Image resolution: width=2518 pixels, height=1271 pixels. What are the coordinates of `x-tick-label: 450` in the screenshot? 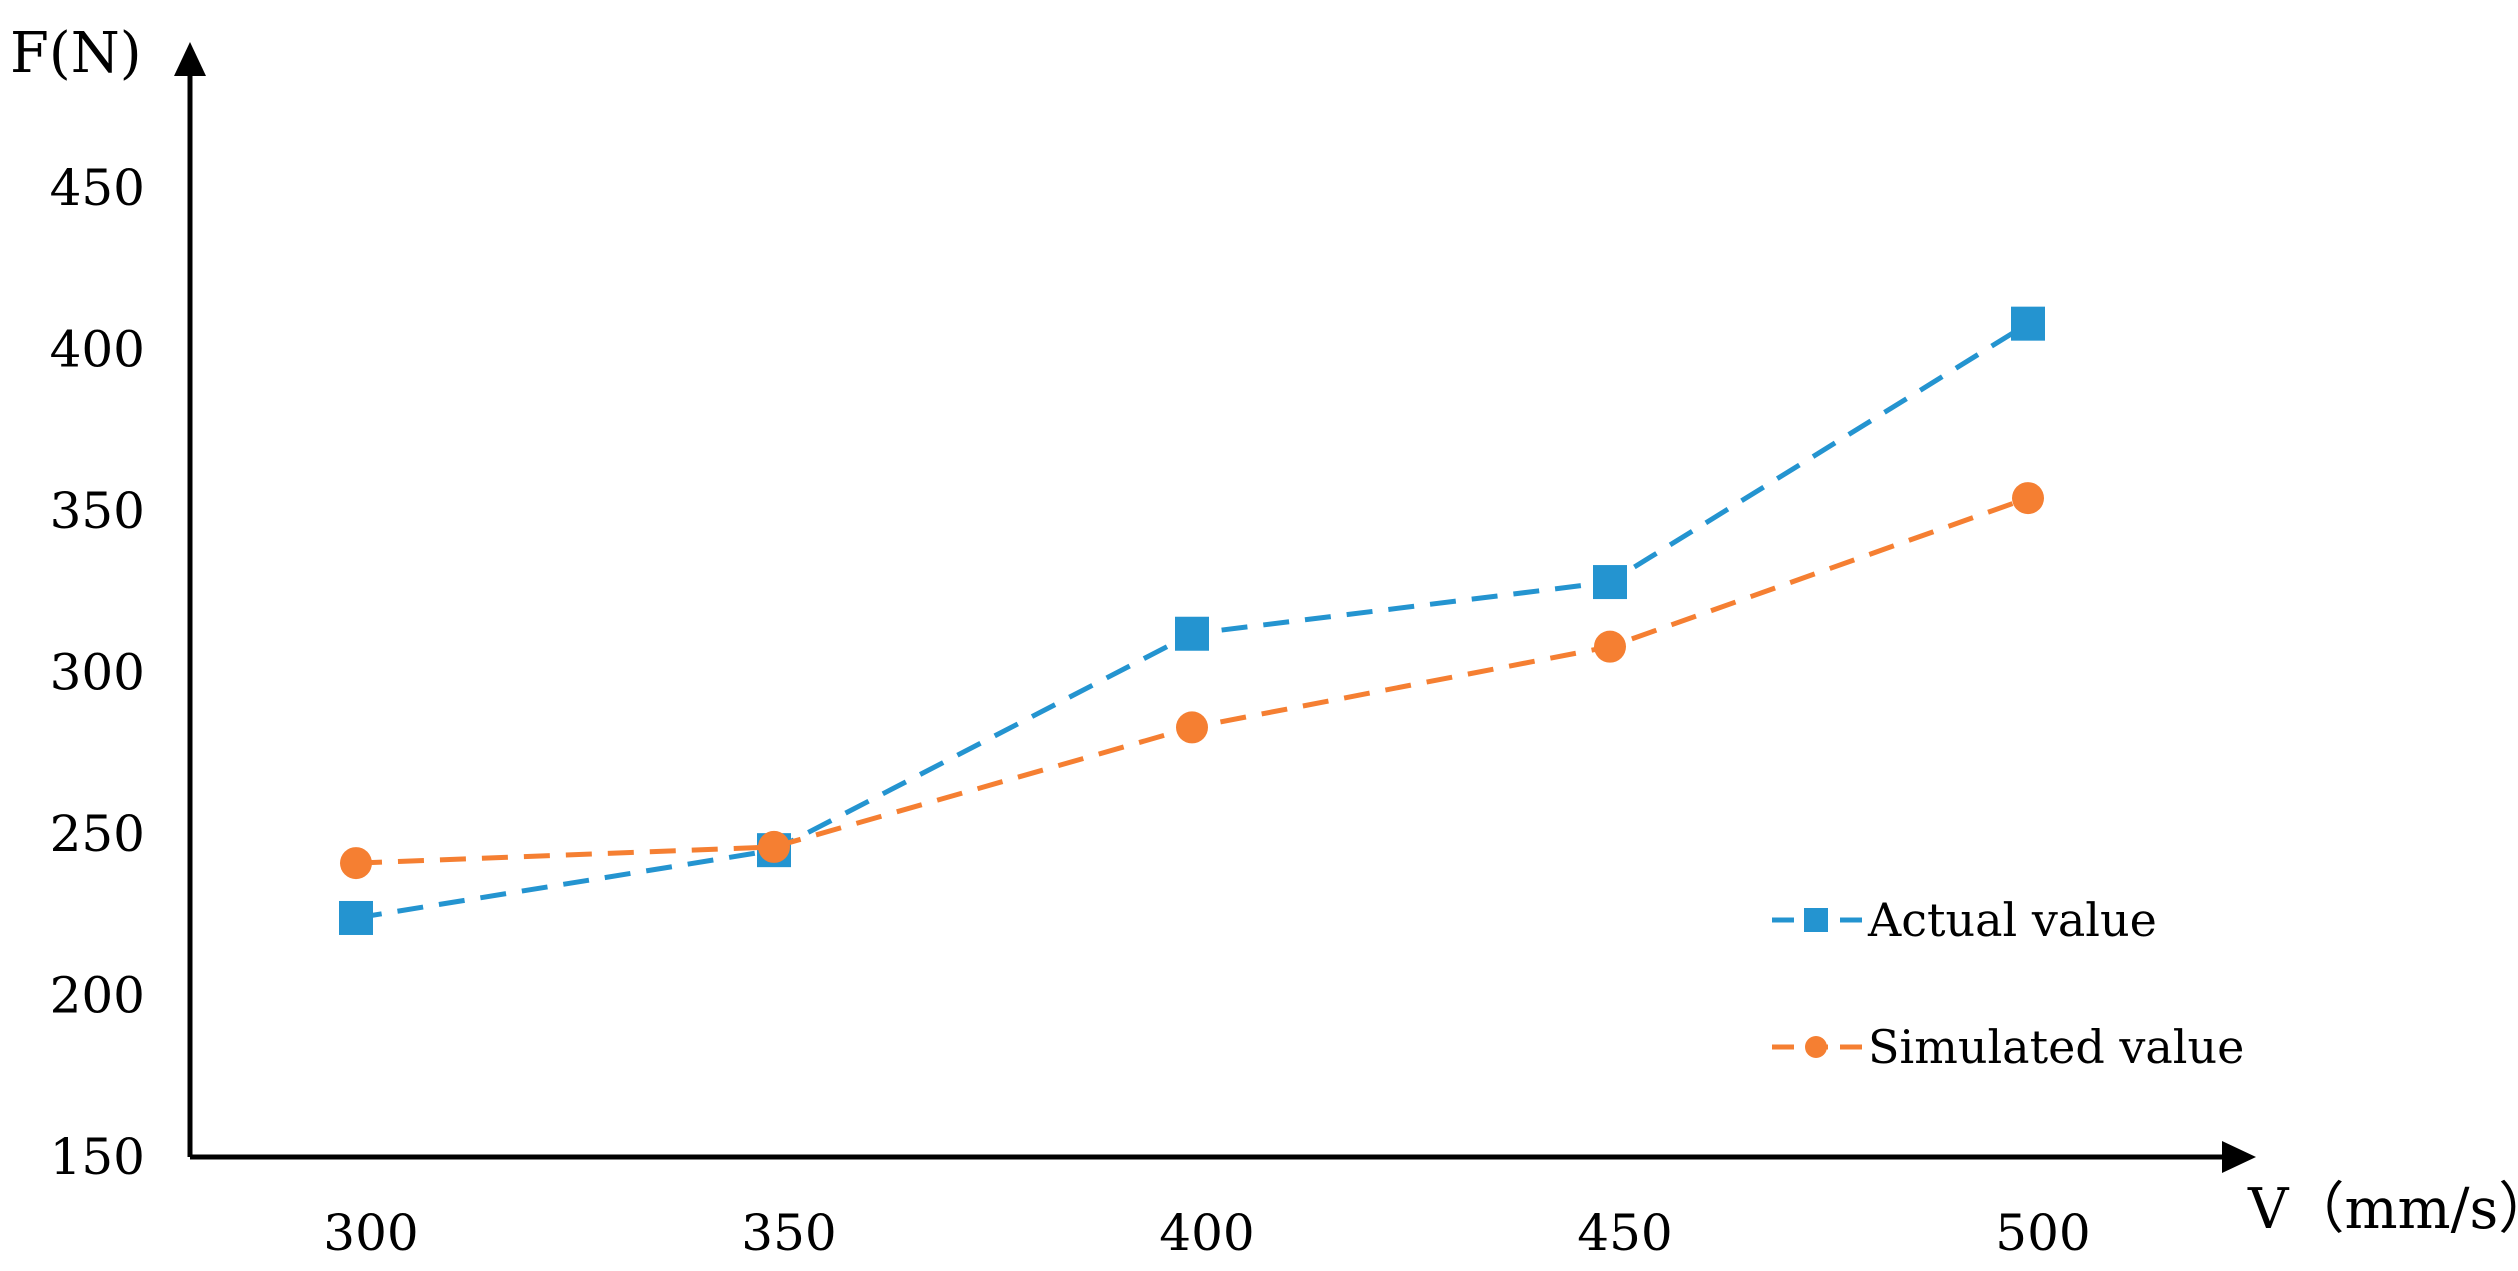 It's located at (1624, 1233).